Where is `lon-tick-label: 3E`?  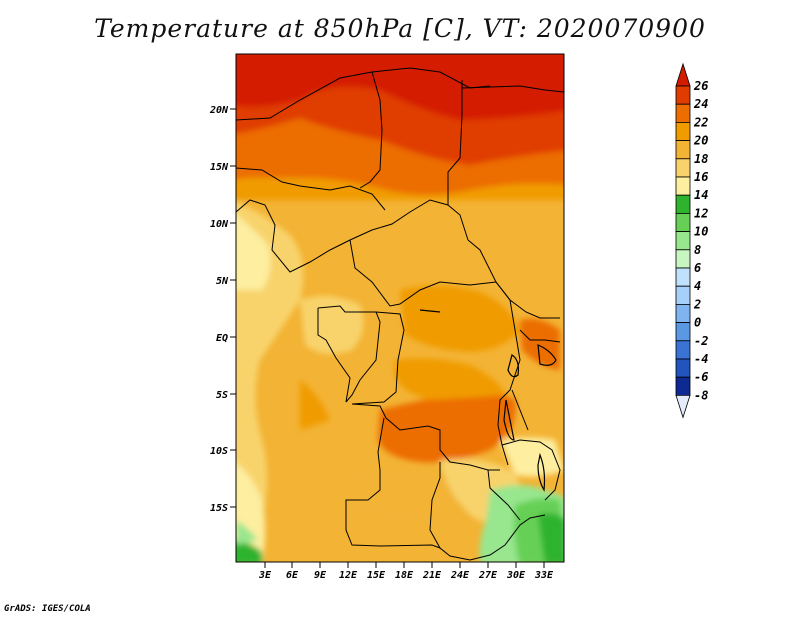 lon-tick-label: 3E is located at coordinates (265, 575).